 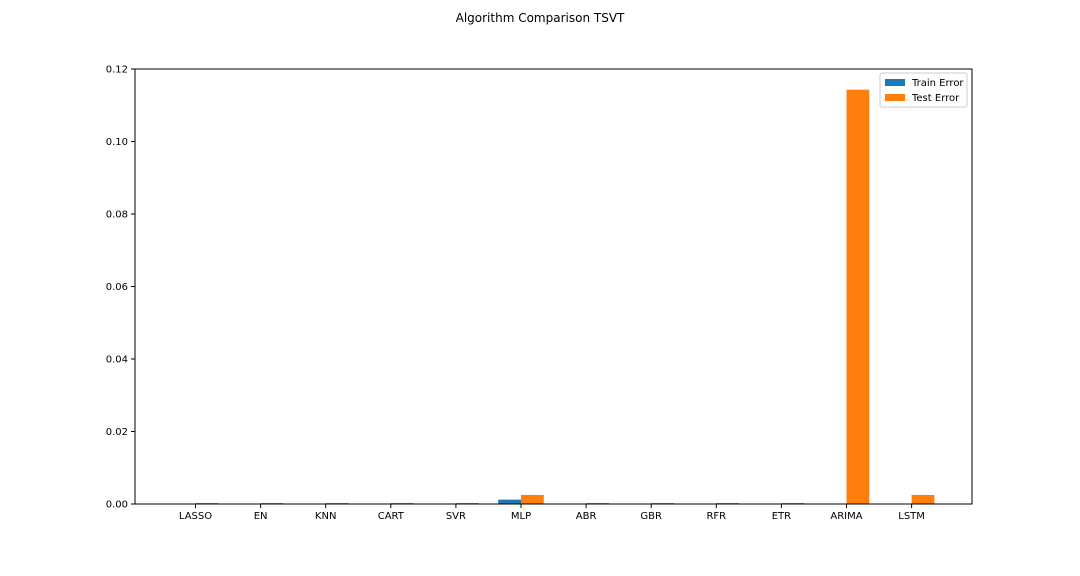 What do you see at coordinates (651, 516) in the screenshot?
I see `x-tick-label: GBR` at bounding box center [651, 516].